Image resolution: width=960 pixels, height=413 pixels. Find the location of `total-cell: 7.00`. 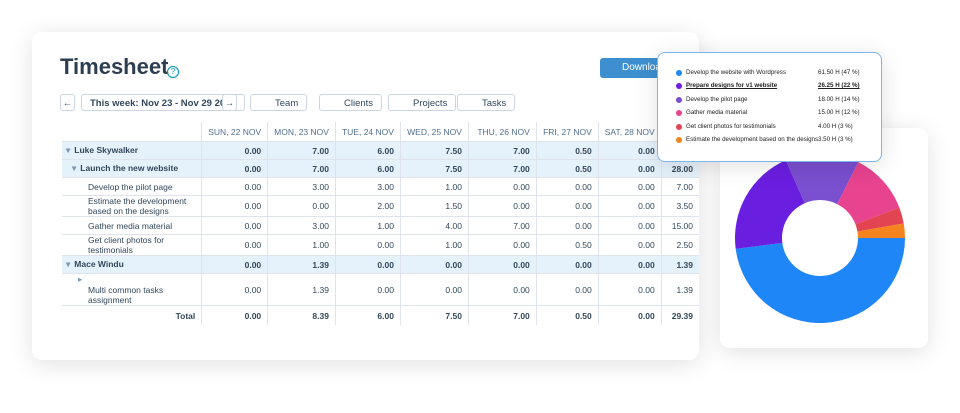

total-cell: 7.00 is located at coordinates (502, 315).